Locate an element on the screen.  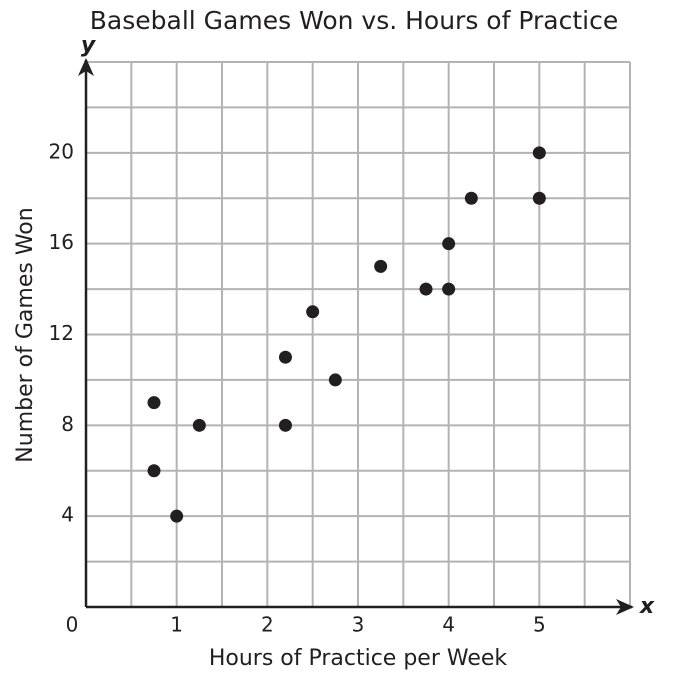
x-tick-label: 0 is located at coordinates (72, 625).